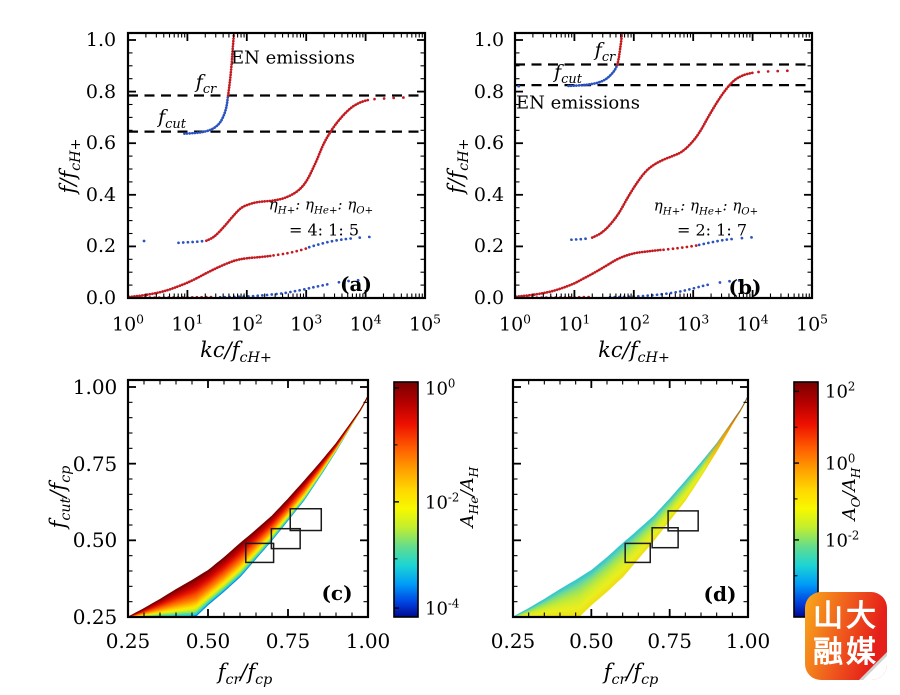 The height and width of the screenshot is (695, 900). What do you see at coordinates (634, 352) in the screenshot?
I see `panel-b-x-axis-label: kc/fcH+` at bounding box center [634, 352].